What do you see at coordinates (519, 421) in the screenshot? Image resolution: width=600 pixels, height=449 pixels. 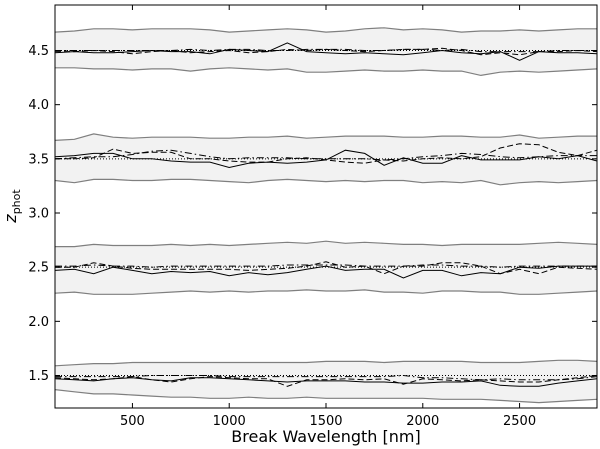 I see `x-tick-label: 2500` at bounding box center [519, 421].